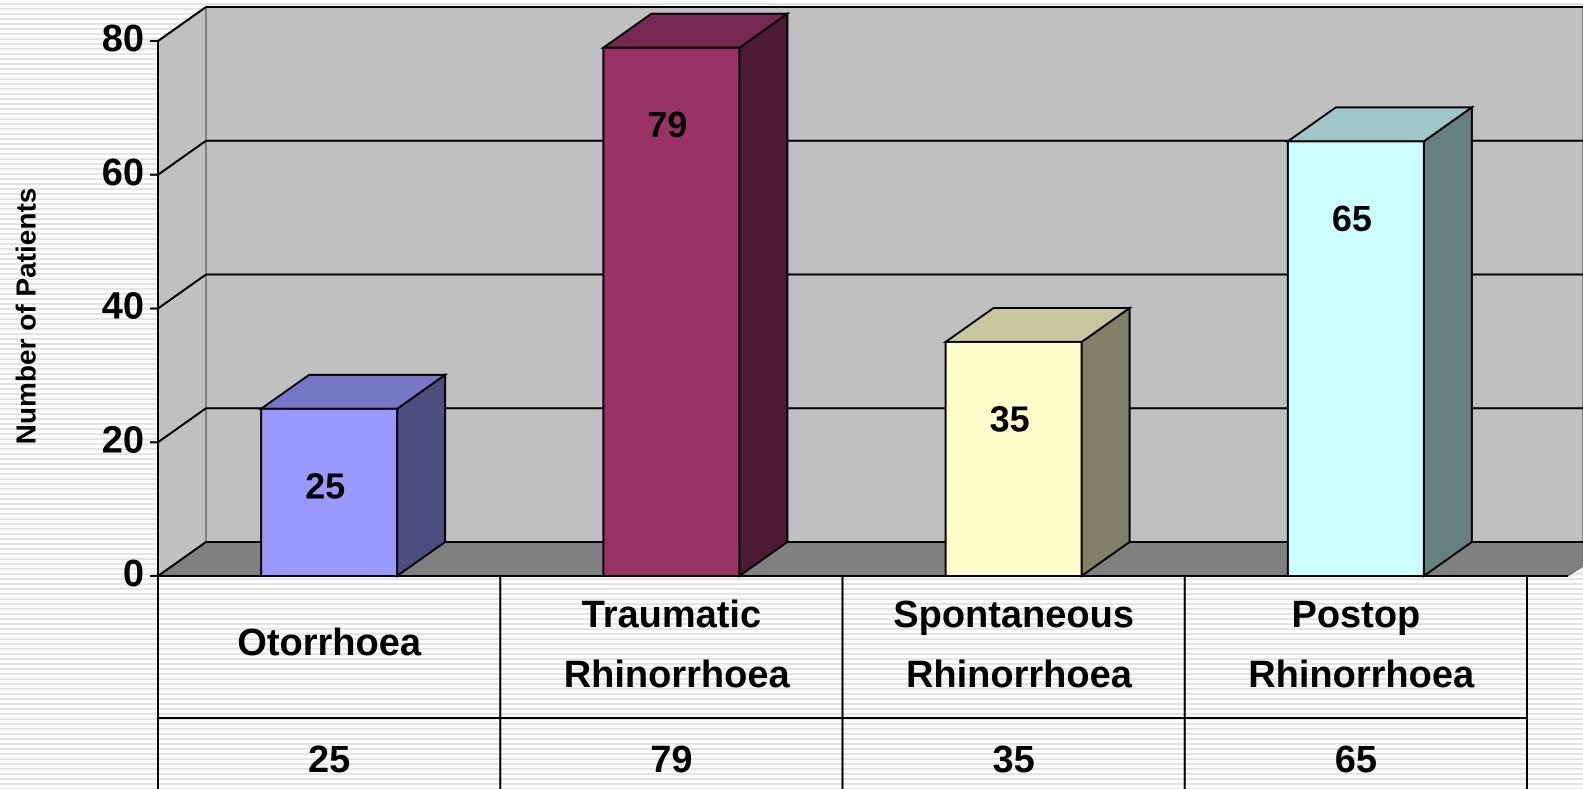 This screenshot has width=1583, height=789. I want to click on x-tick-label: Traumatic Rhinorrhoea, so click(671, 645).